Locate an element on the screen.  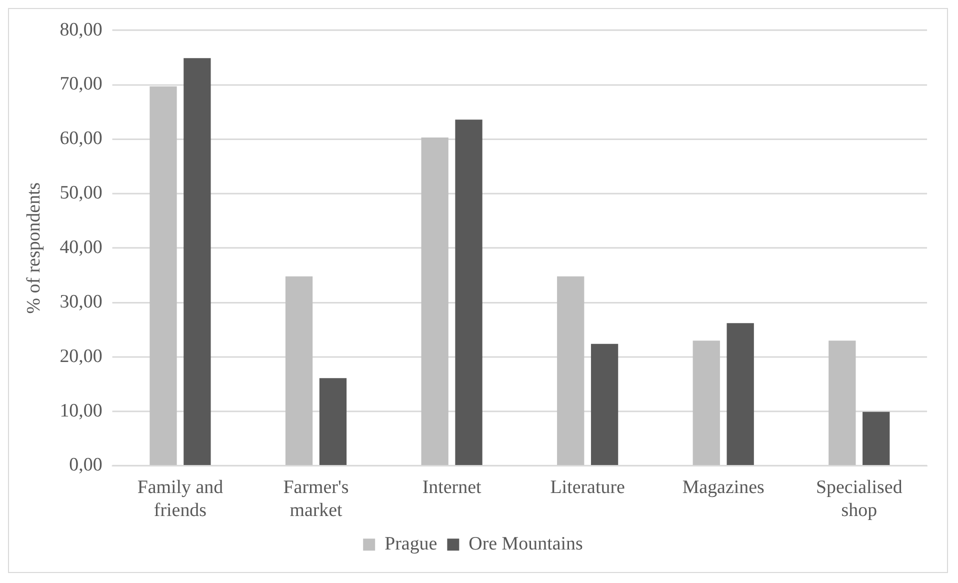
y-tick-label: 40,00 is located at coordinates (81, 247).